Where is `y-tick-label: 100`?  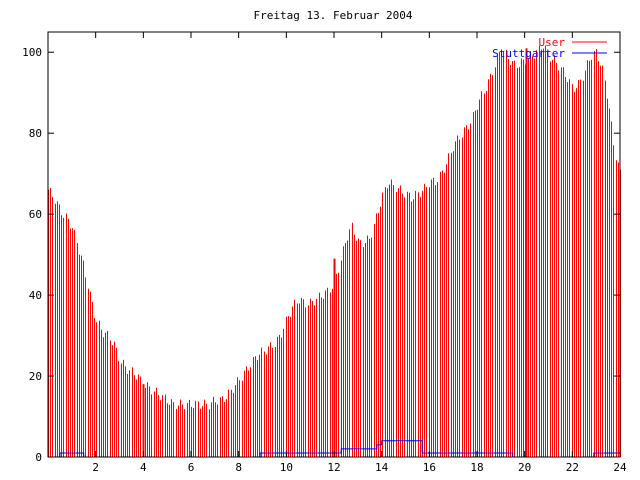
y-tick-label: 100 is located at coordinates (32, 52).